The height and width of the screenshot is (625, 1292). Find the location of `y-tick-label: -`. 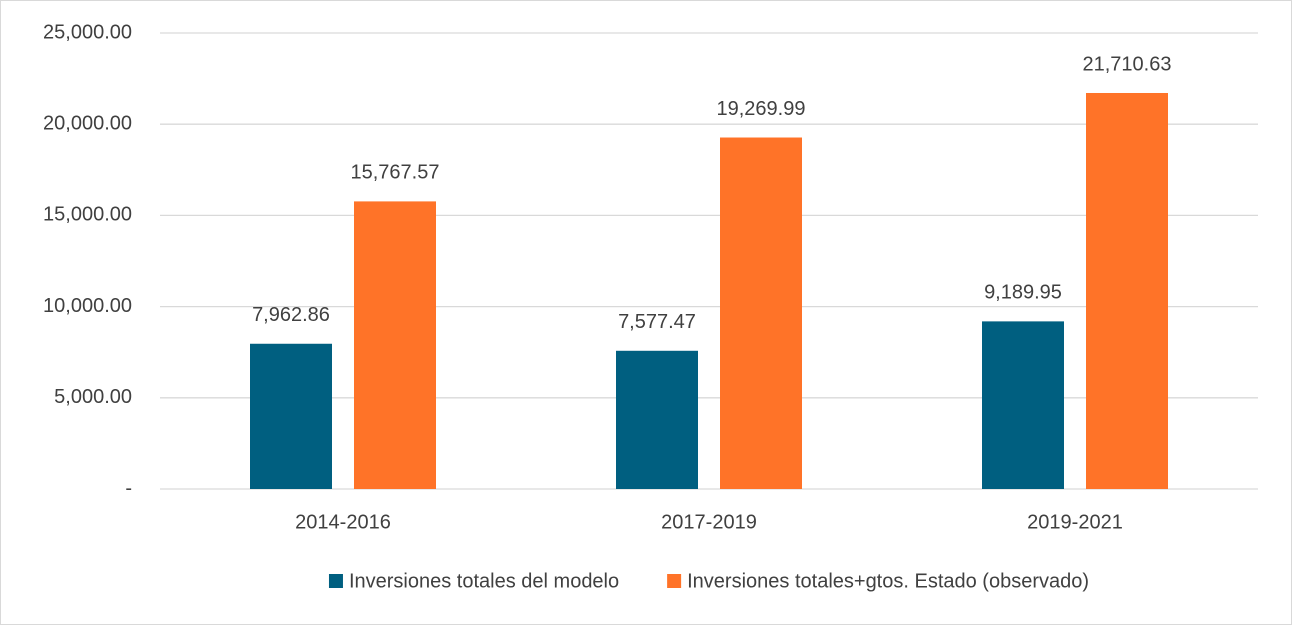

y-tick-label: - is located at coordinates (128, 488).